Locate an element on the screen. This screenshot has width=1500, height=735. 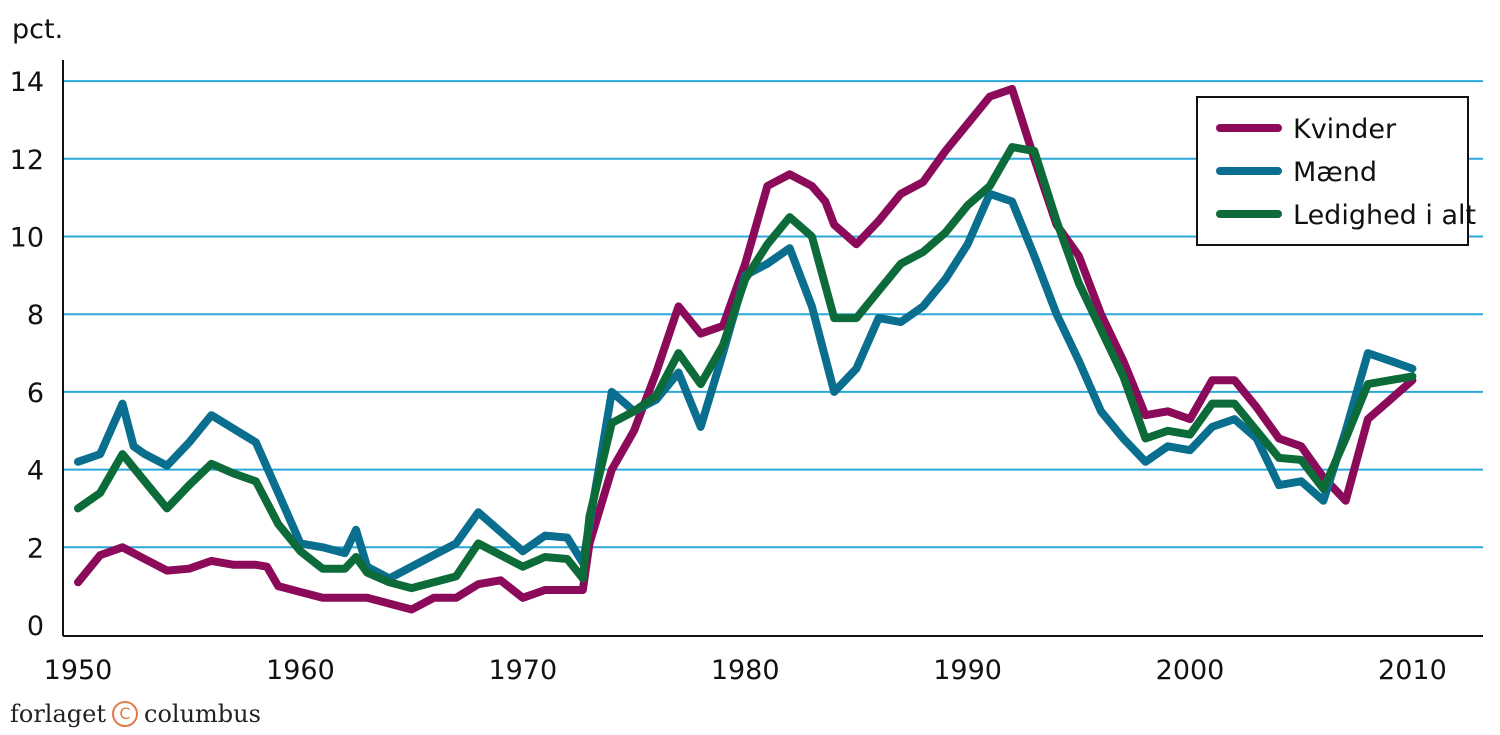
y-tick-labels: 0 2 4 6 8 10 12 14 is located at coordinates (27, 354).